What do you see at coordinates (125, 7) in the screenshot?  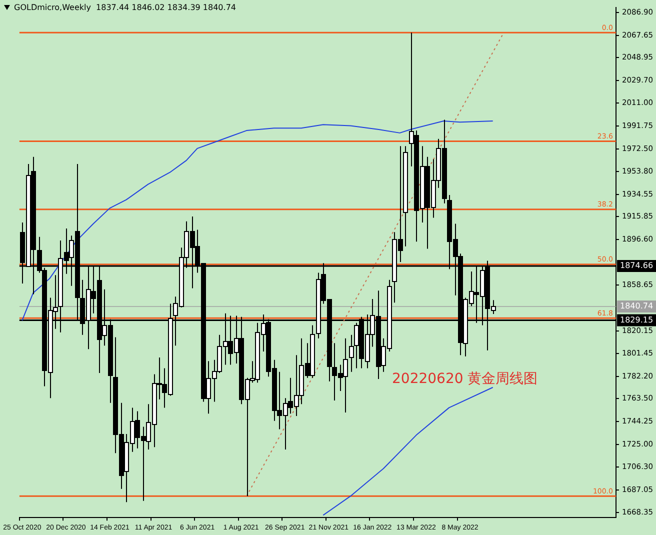 I see `chart-title: GOLDmicro,Weekly 1837.44 1846.02 1834.39 1840.74` at bounding box center [125, 7].